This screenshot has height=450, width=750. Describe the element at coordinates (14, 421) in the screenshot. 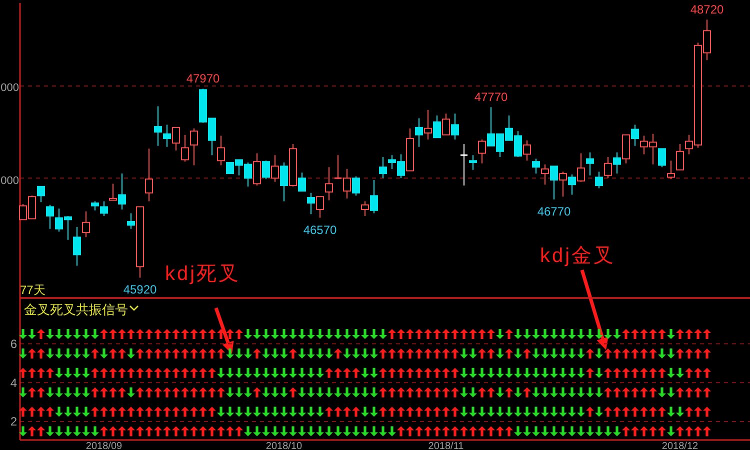

I see `y-tick-label: 2` at that location.